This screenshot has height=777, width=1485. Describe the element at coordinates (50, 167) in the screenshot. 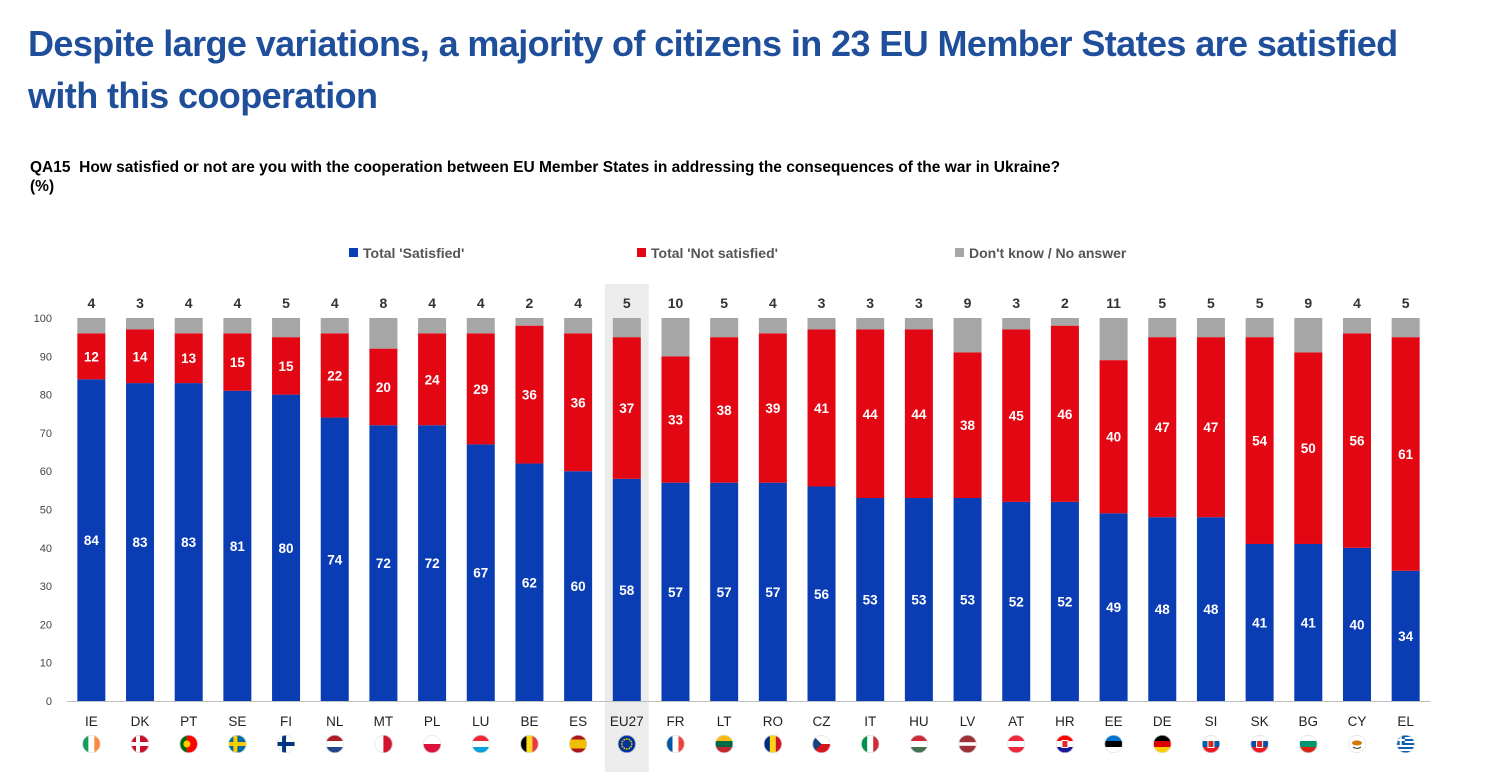

I see `question-code: QA15` at that location.